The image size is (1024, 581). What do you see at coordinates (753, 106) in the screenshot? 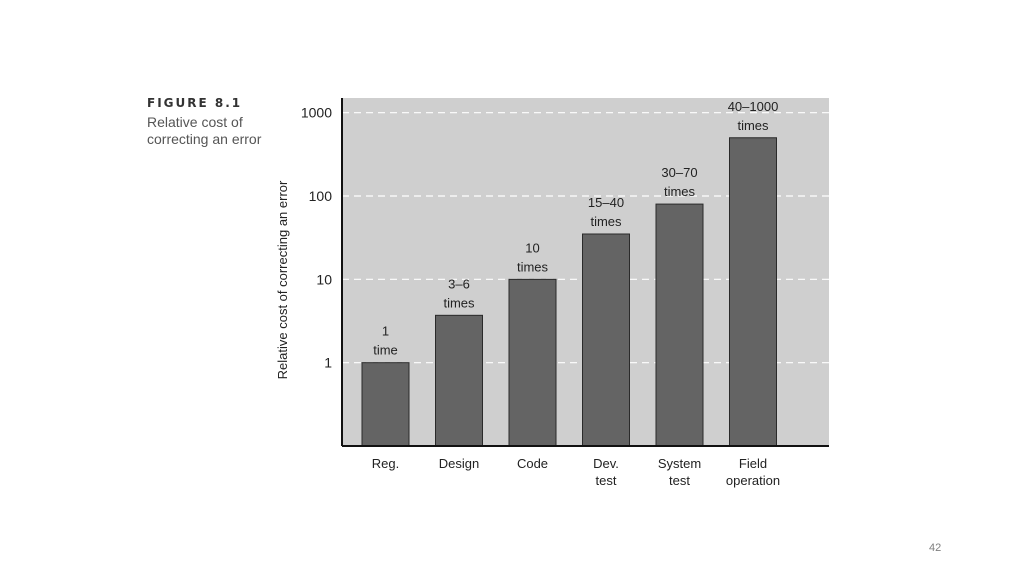
I see `data-label-line: 40–1000` at bounding box center [753, 106].